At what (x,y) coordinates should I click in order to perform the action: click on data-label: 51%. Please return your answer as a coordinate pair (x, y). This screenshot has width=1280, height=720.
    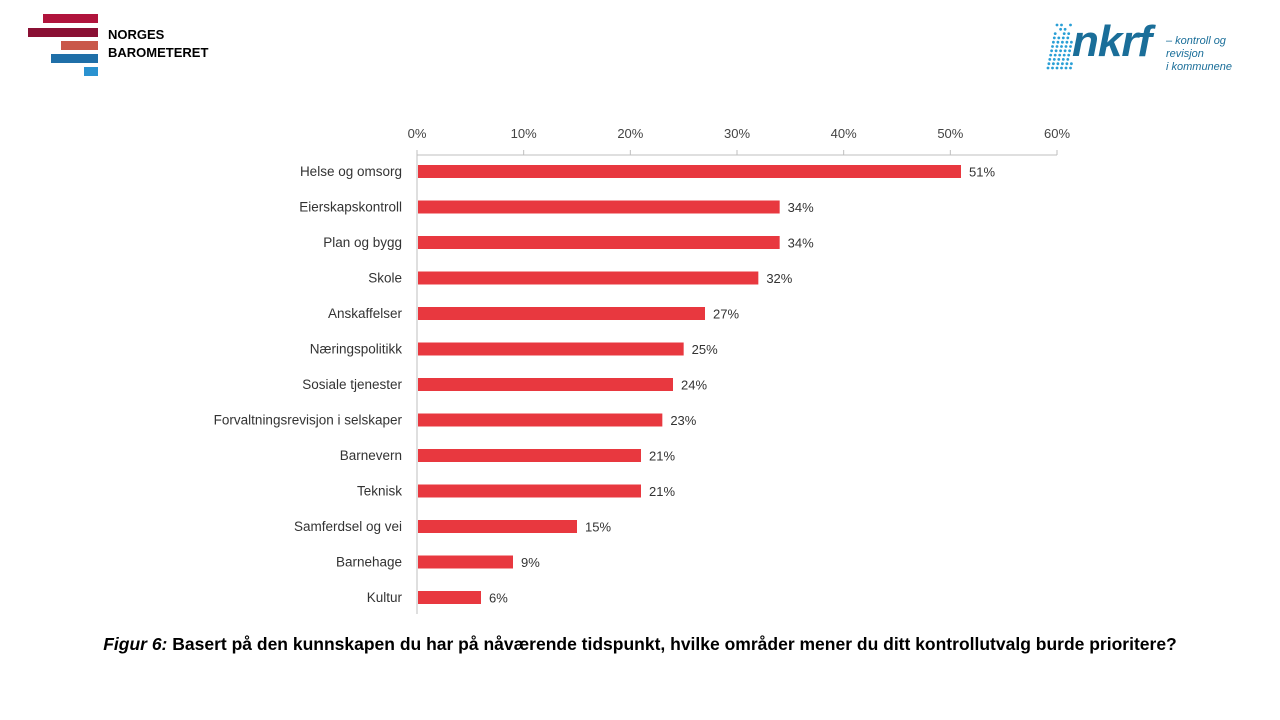
    Looking at the image, I should click on (982, 172).